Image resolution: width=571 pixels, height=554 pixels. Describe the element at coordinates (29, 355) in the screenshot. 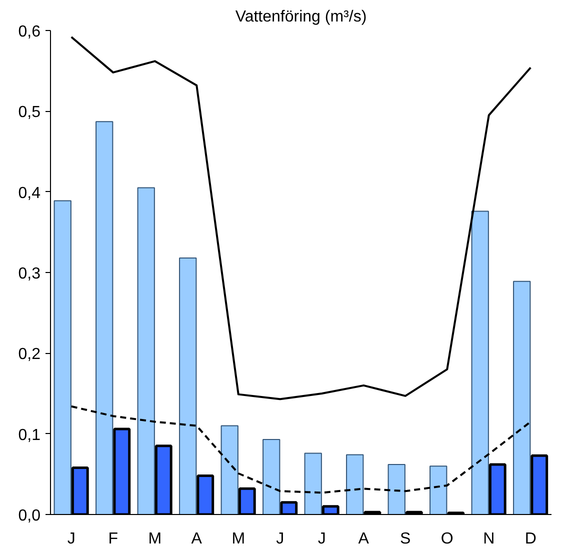

I see `y-tick-label: 0,2` at that location.